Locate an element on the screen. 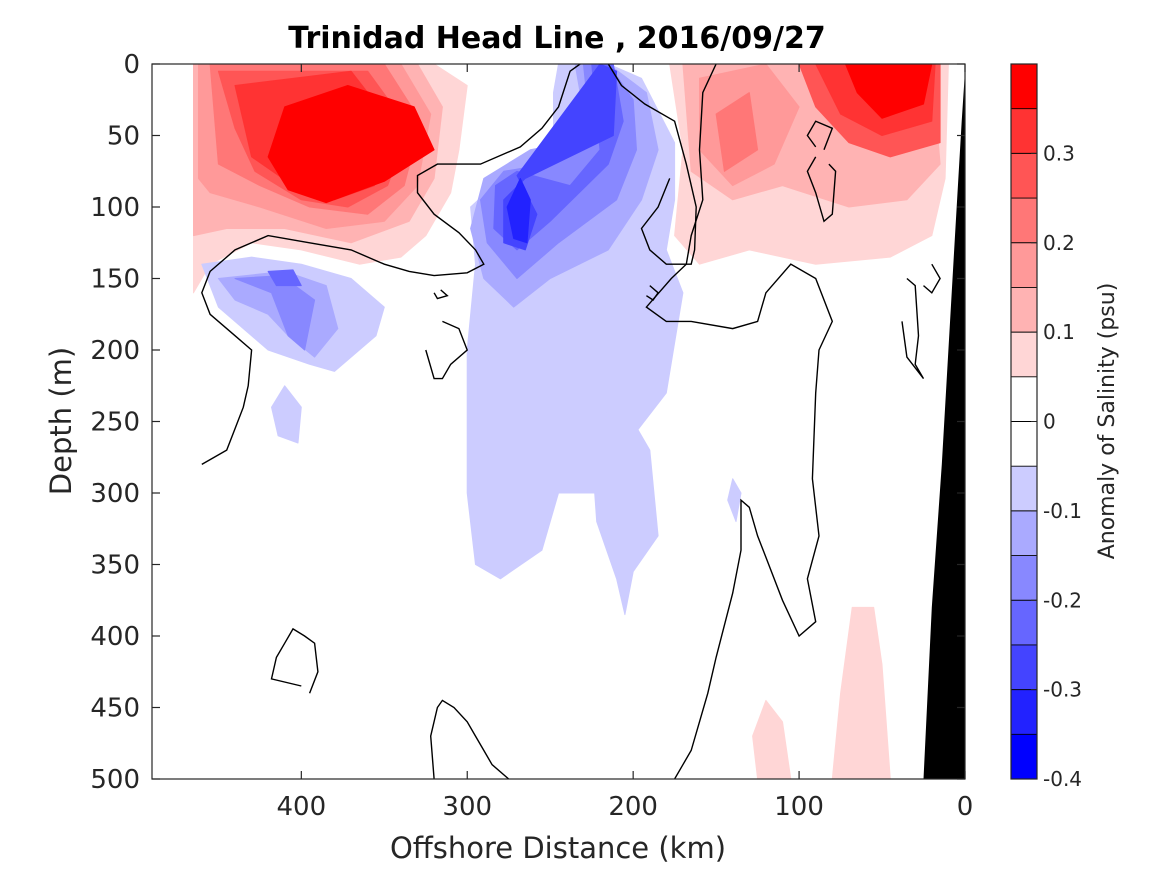  y-axis-label: Depth (m) is located at coordinates (61, 421).